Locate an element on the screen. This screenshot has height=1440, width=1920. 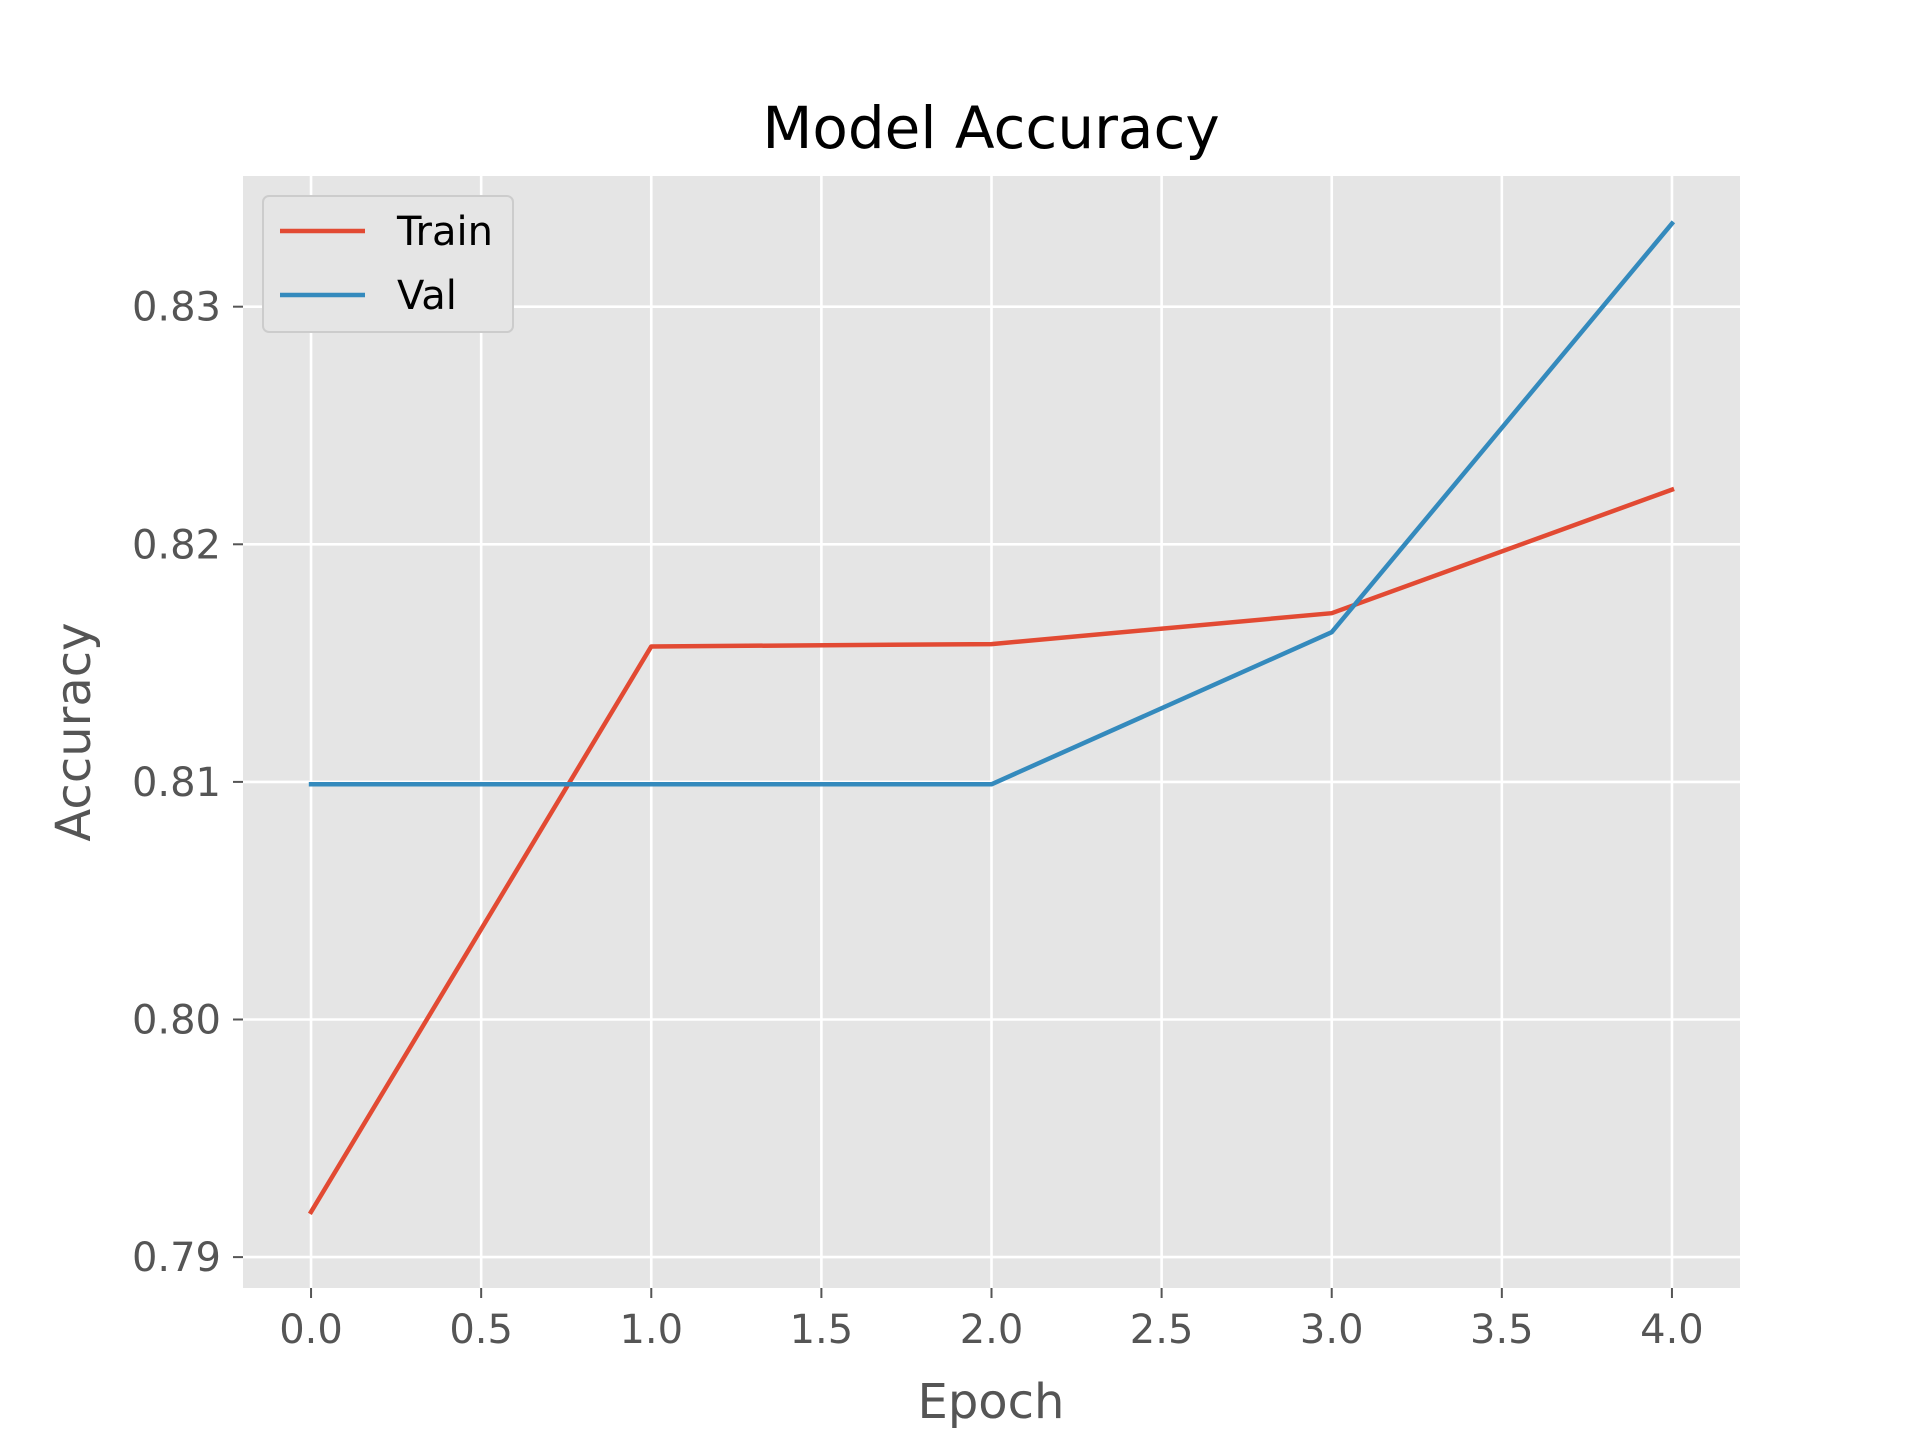
y-tick-label: 0.81 is located at coordinates (176, 783).